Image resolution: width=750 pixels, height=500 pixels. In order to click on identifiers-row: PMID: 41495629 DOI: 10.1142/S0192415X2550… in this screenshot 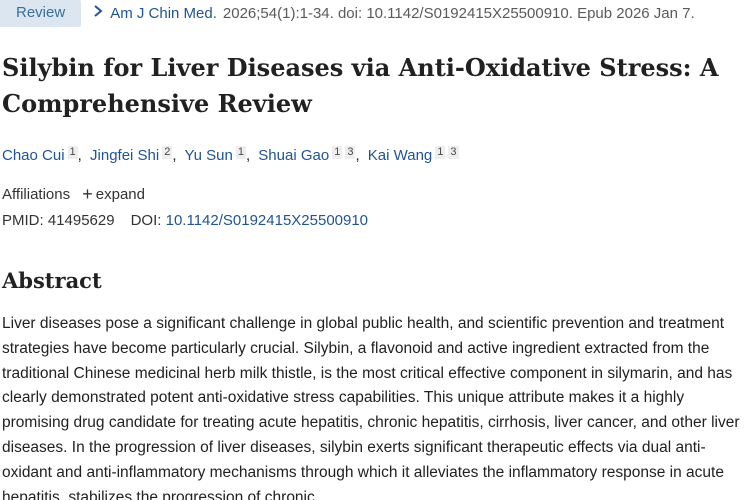, I will do `click(185, 220)`.